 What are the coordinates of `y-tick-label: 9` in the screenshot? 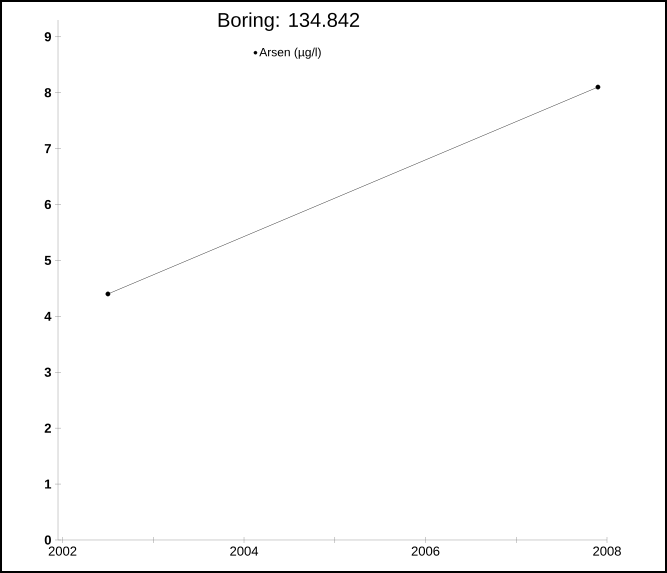 It's located at (47, 37).